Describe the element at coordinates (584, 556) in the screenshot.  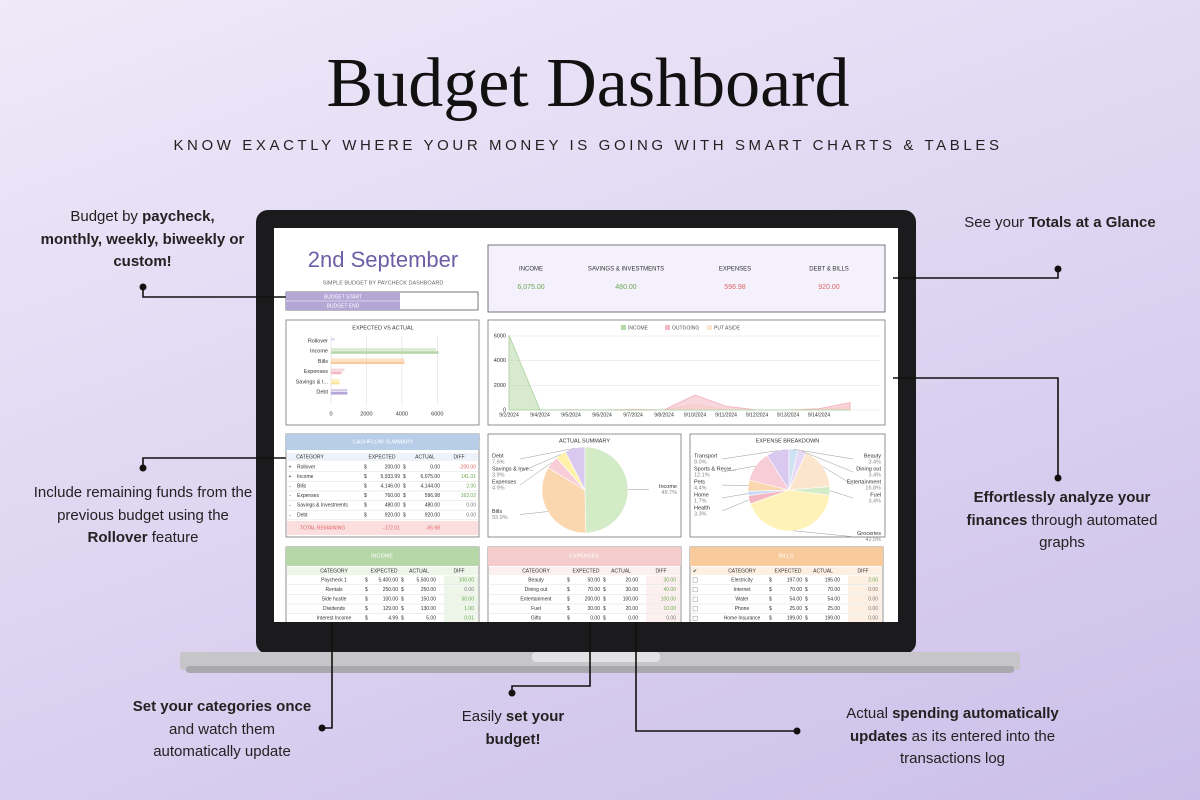
I see `table-title: EXPENSES` at that location.